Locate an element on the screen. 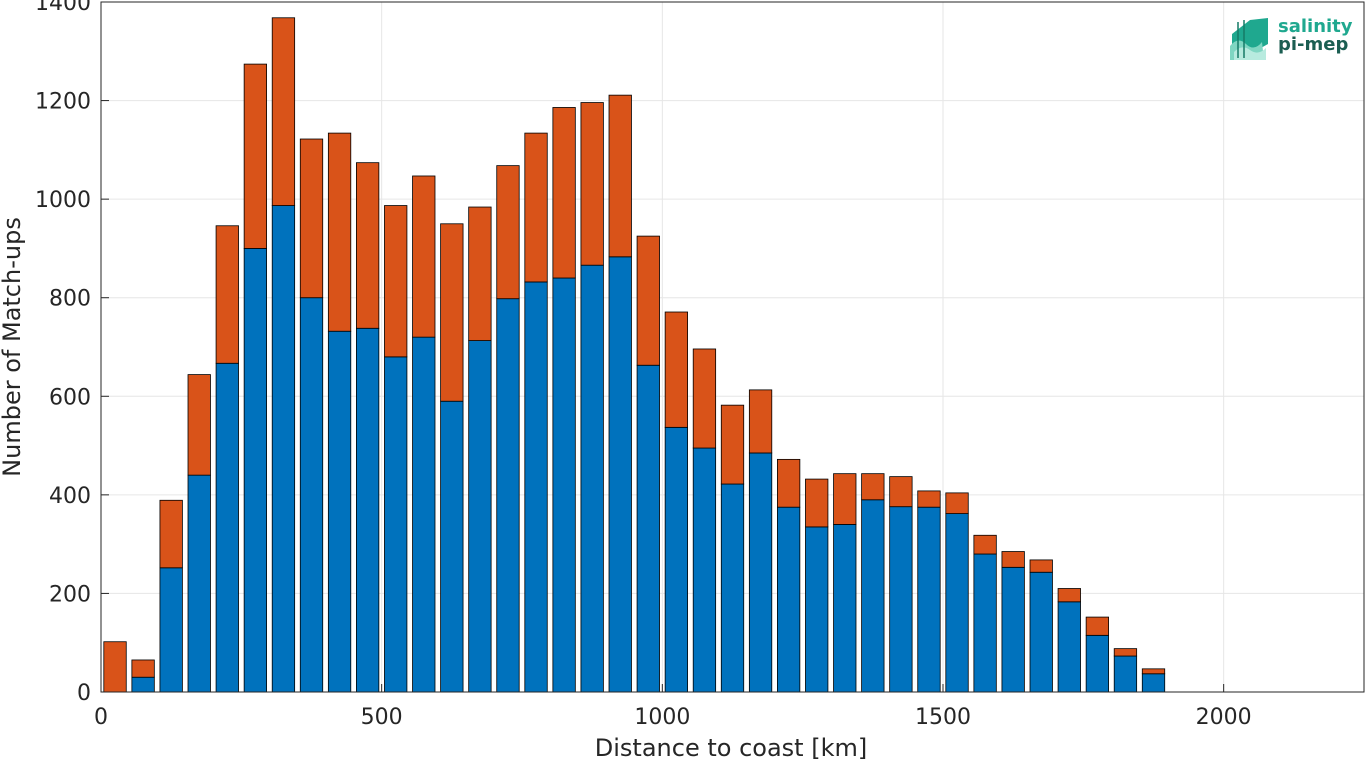 The height and width of the screenshot is (761, 1365). y-tick-label: 1400 is located at coordinates (63, 8).